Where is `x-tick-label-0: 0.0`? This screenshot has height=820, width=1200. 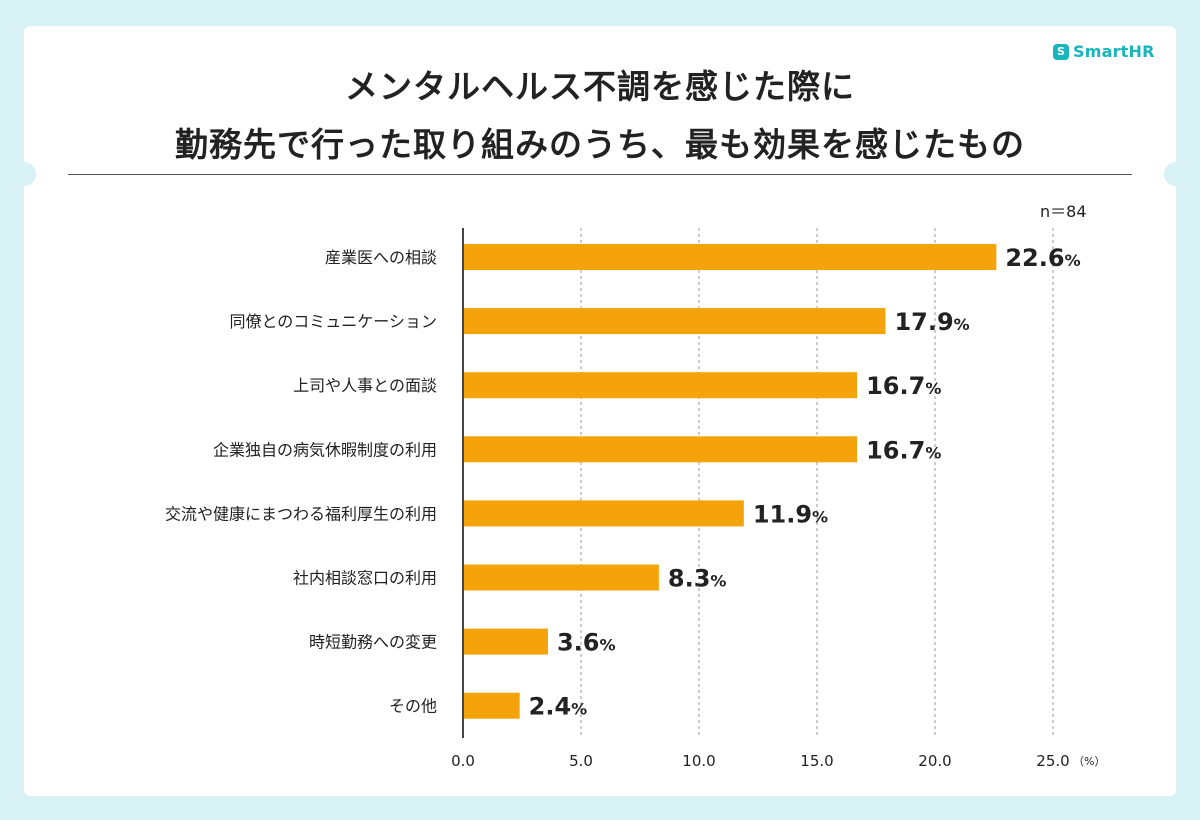 x-tick-label-0: 0.0 is located at coordinates (463, 761).